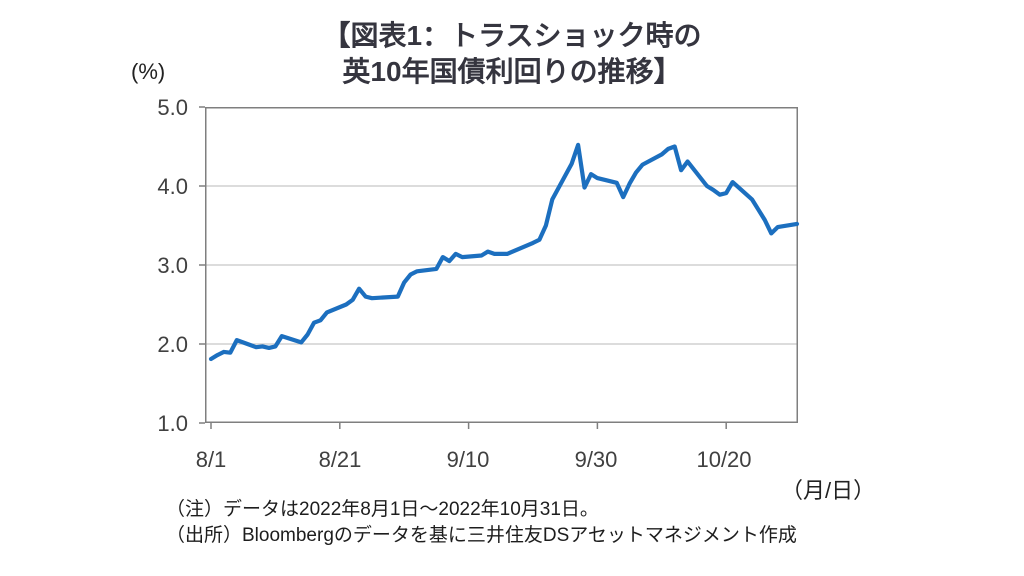 The height and width of the screenshot is (576, 1024). I want to click on y-tick-label-1: 1.0, so click(172, 423).